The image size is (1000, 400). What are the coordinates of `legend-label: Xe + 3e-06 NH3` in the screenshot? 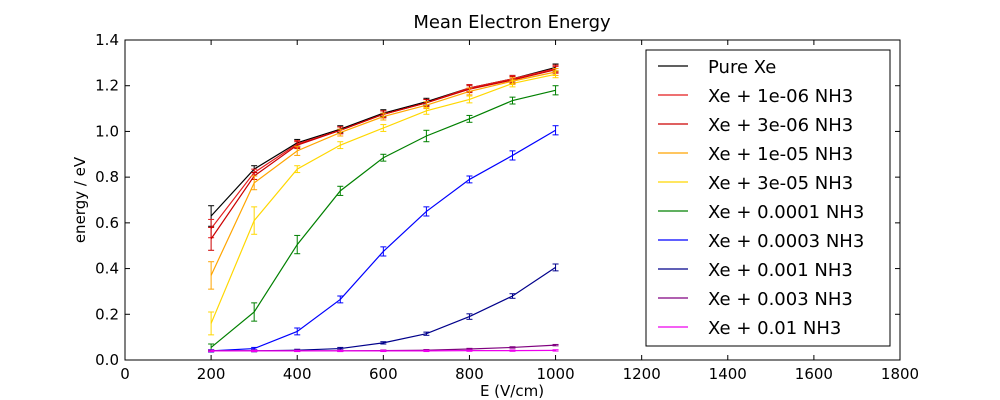 It's located at (780, 125).